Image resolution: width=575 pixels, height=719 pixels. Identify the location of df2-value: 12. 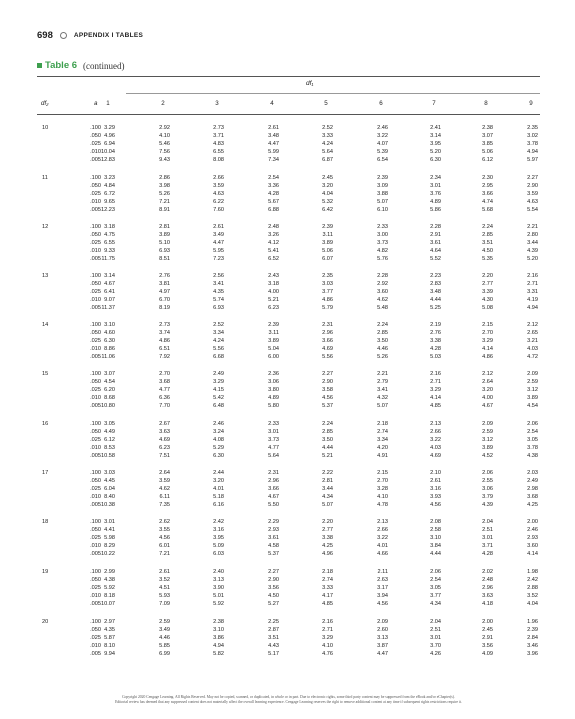
(45, 227).